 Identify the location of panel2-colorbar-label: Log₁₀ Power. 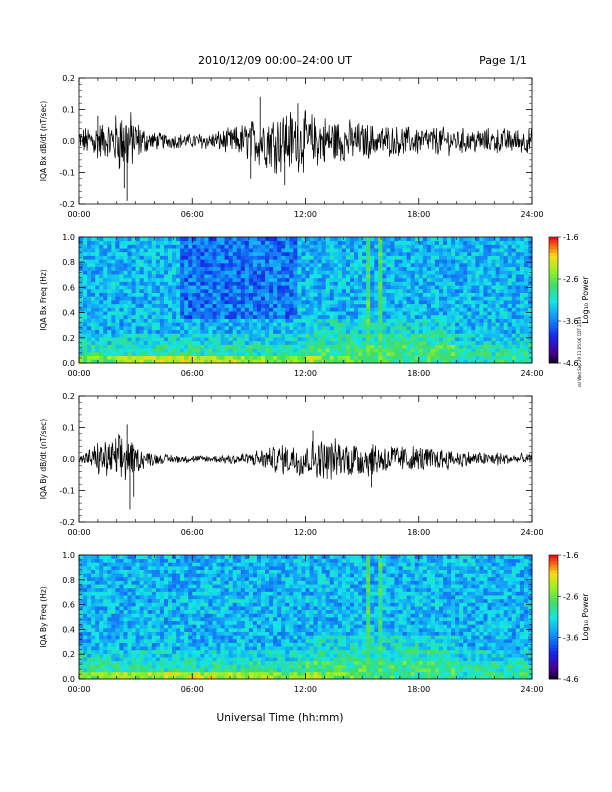
(585, 300).